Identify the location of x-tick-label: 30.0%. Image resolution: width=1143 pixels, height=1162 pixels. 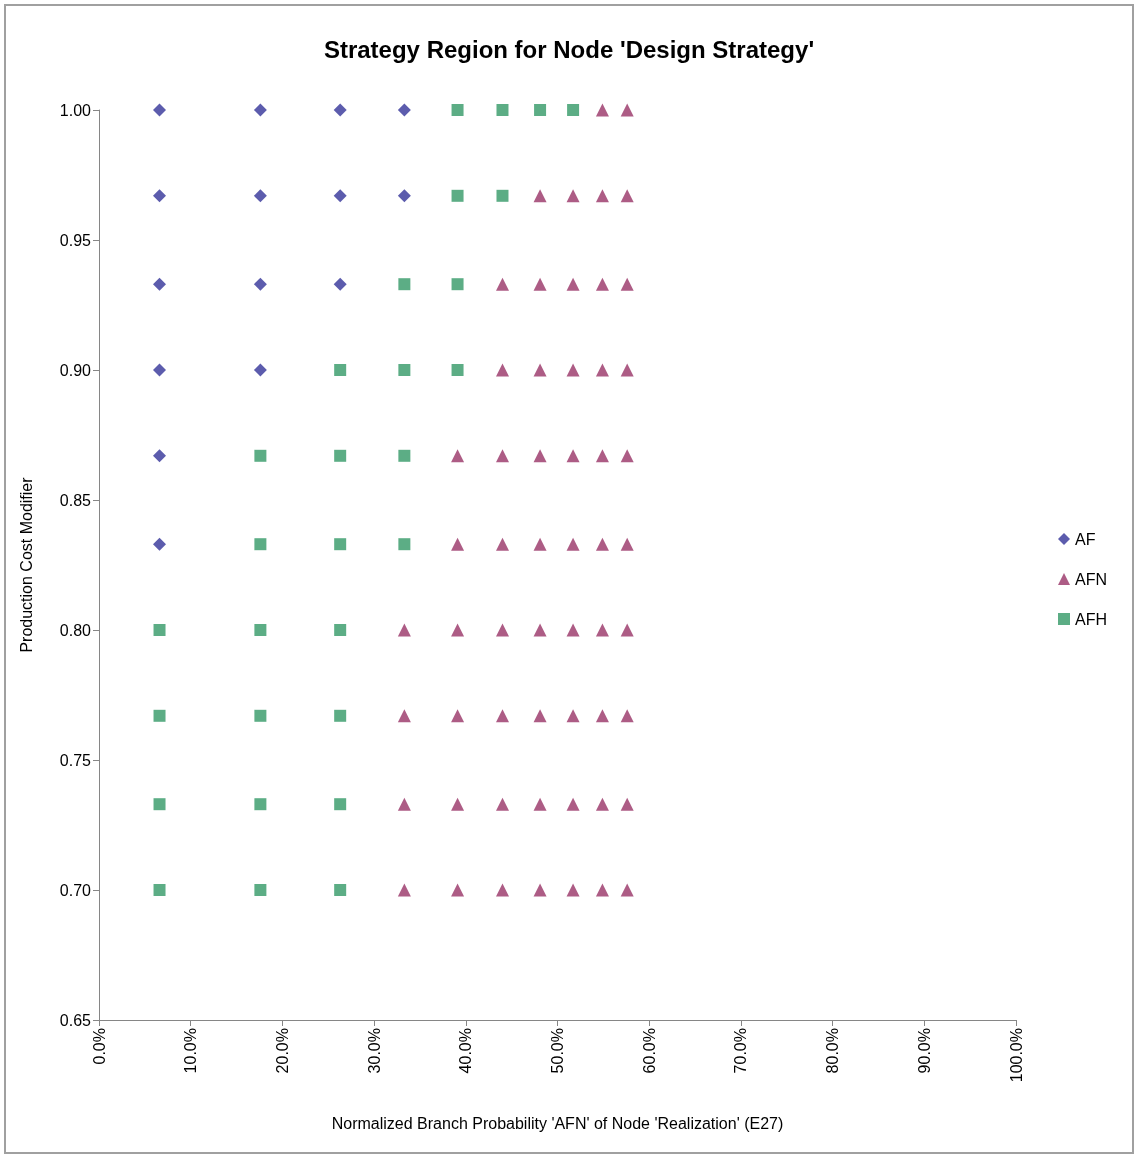
(374, 1051).